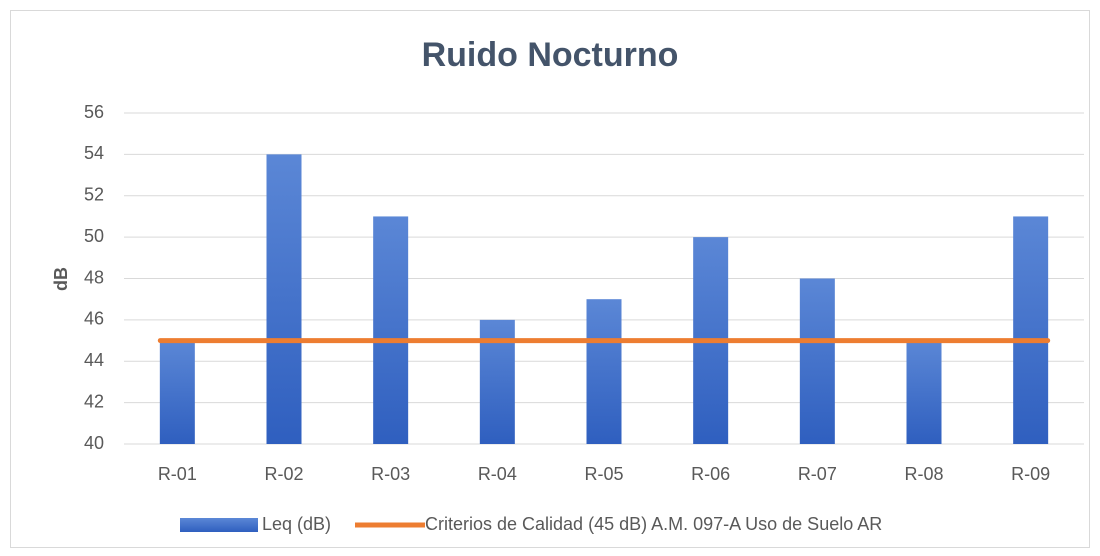 The image size is (1100, 556). What do you see at coordinates (94, 112) in the screenshot?
I see `y-tick-label: 56` at bounding box center [94, 112].